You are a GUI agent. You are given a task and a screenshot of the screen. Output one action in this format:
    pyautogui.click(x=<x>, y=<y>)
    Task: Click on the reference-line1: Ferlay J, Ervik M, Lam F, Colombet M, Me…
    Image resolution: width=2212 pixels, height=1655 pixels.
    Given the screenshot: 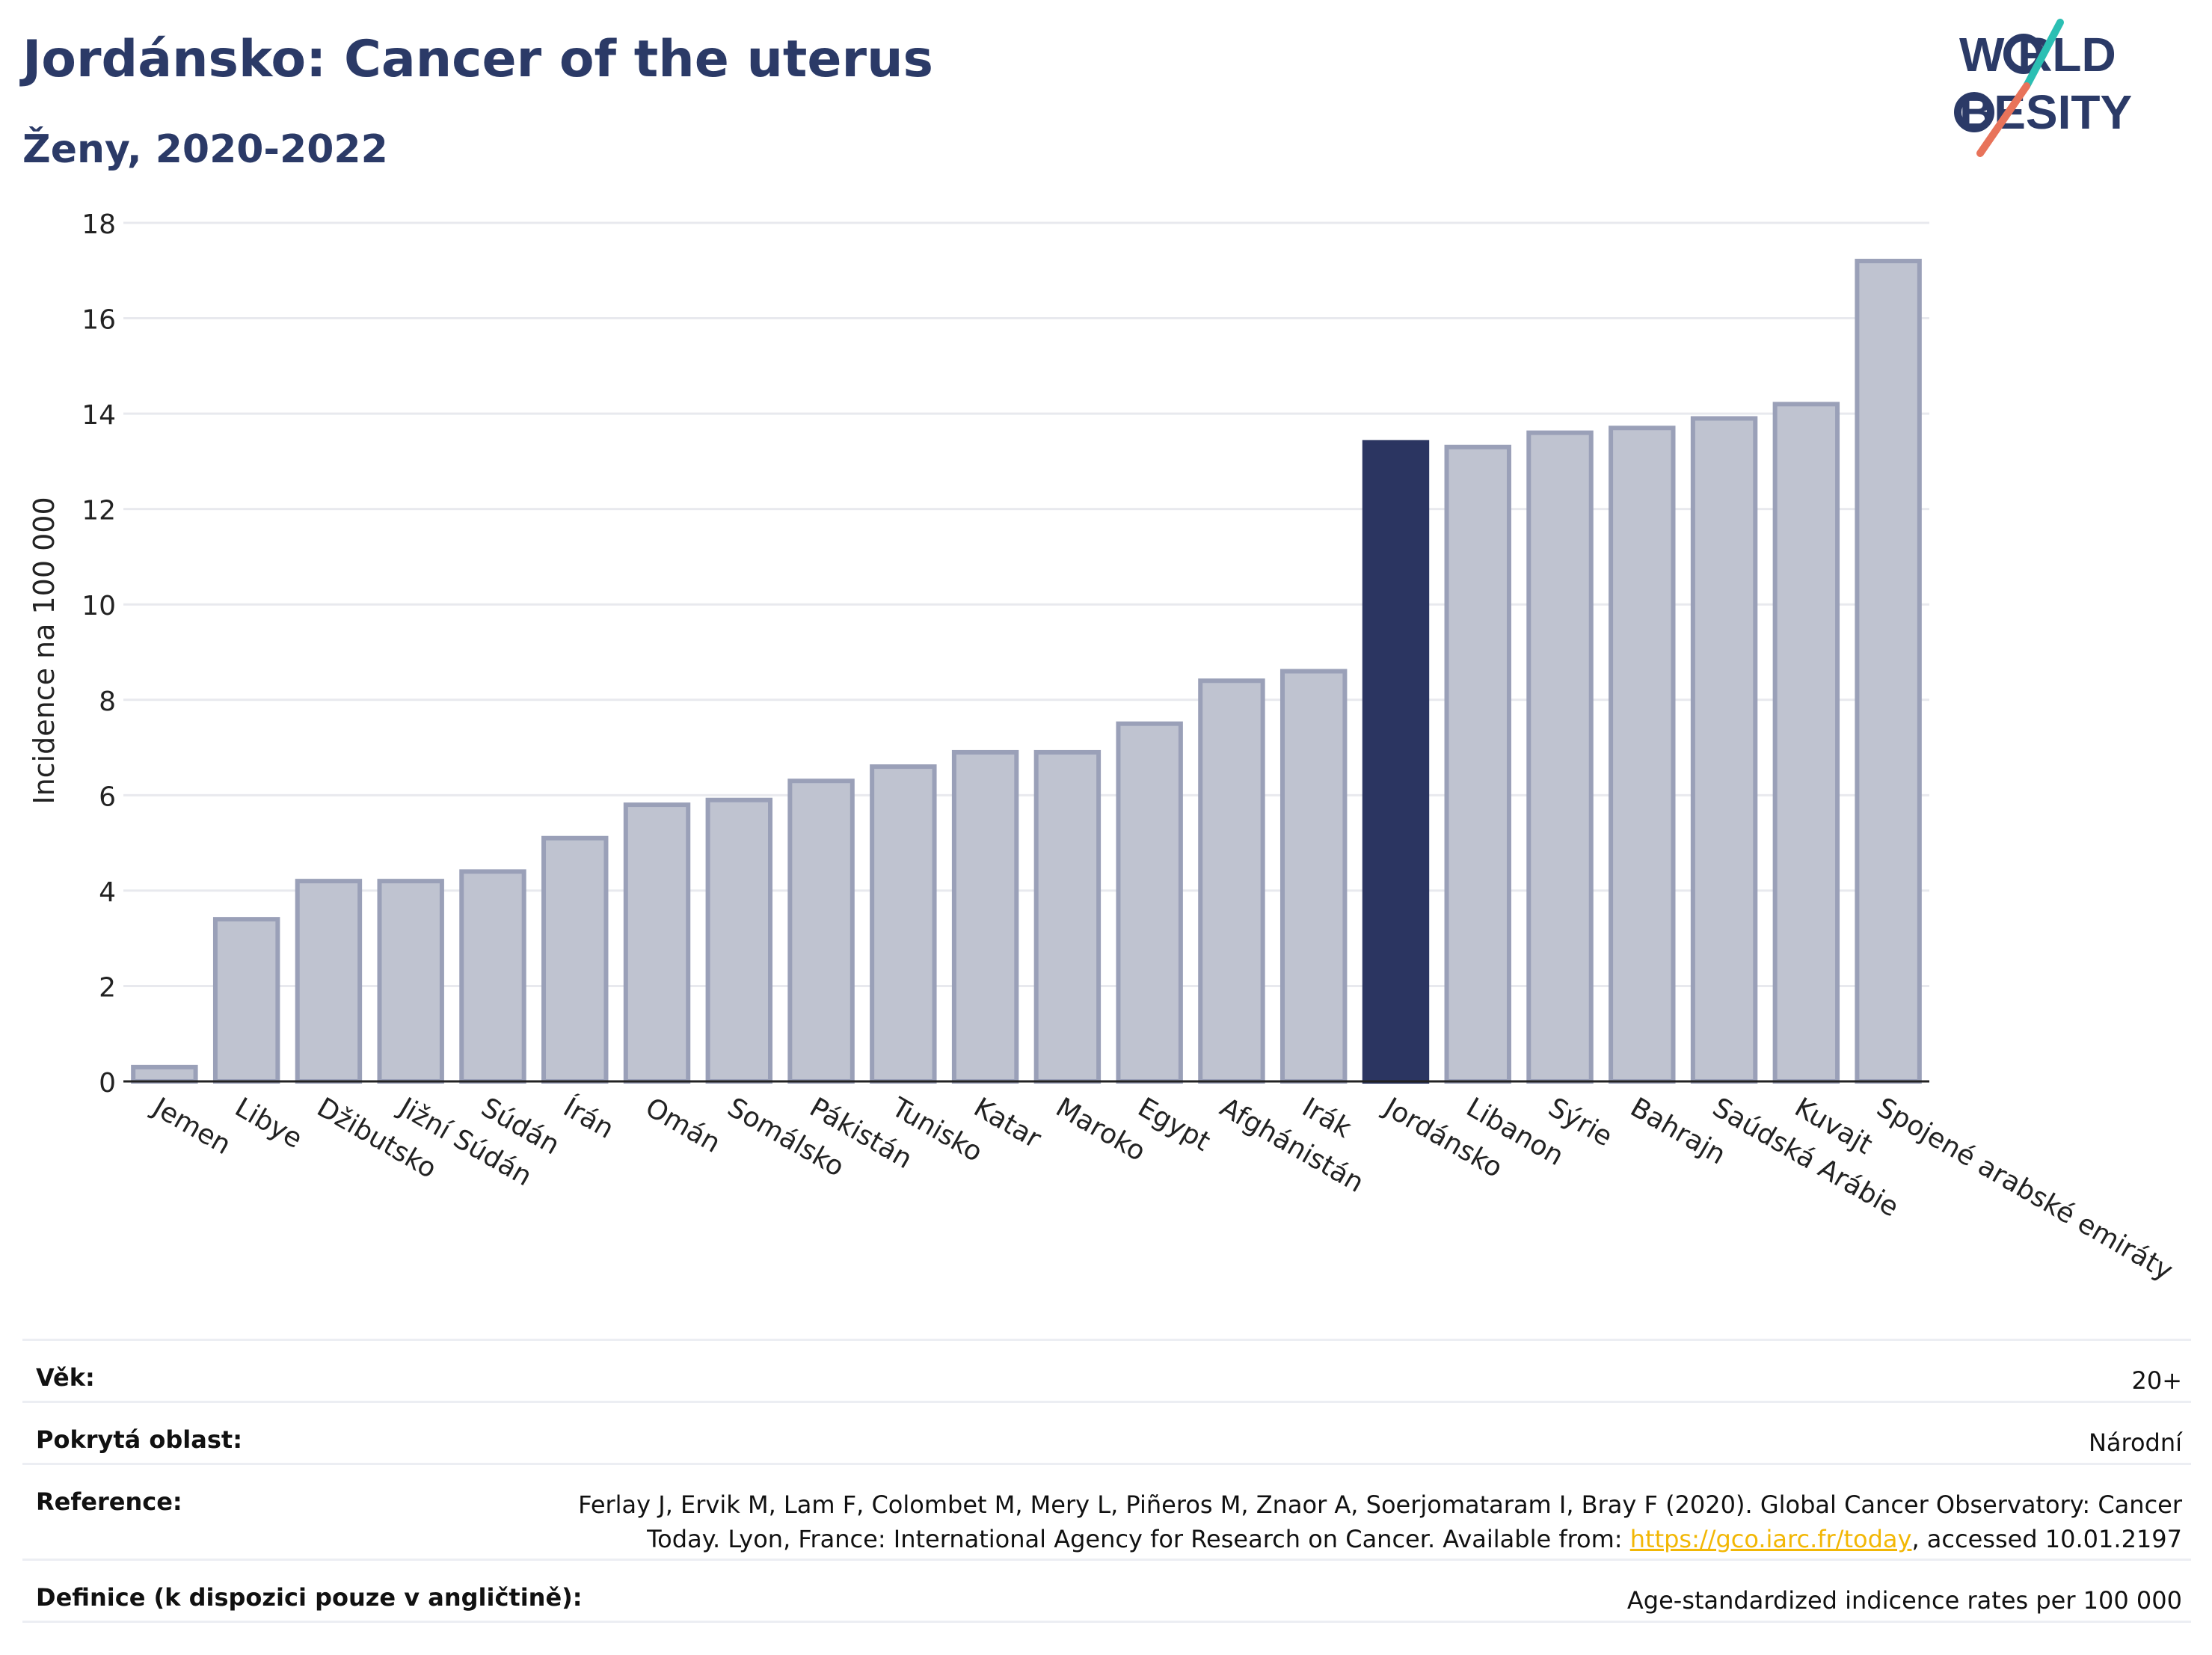 What is the action you would take?
    pyautogui.click(x=1380, y=1504)
    